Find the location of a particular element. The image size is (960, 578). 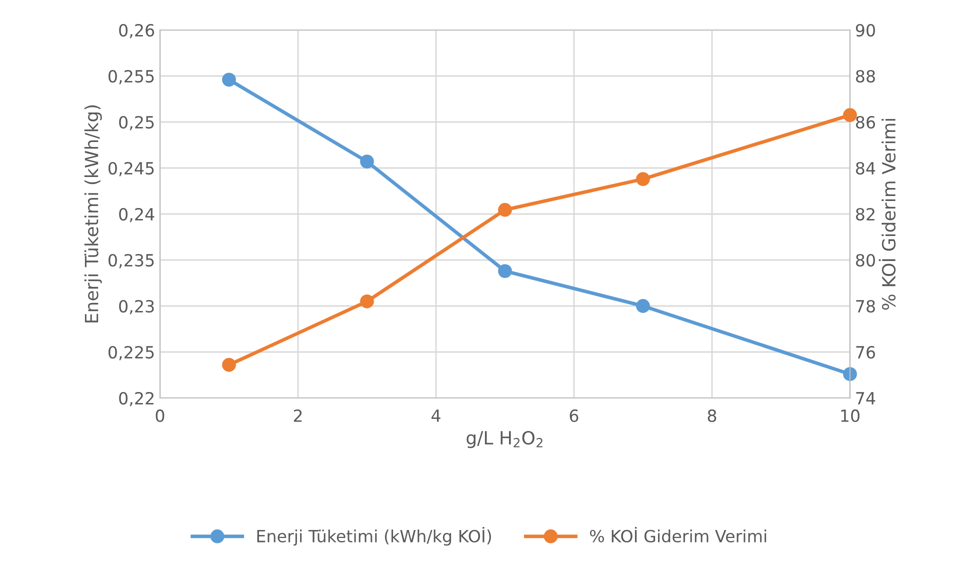

x-axis-title: g/L H$_{2}$O$_{2}$ is located at coordinates (504, 439).